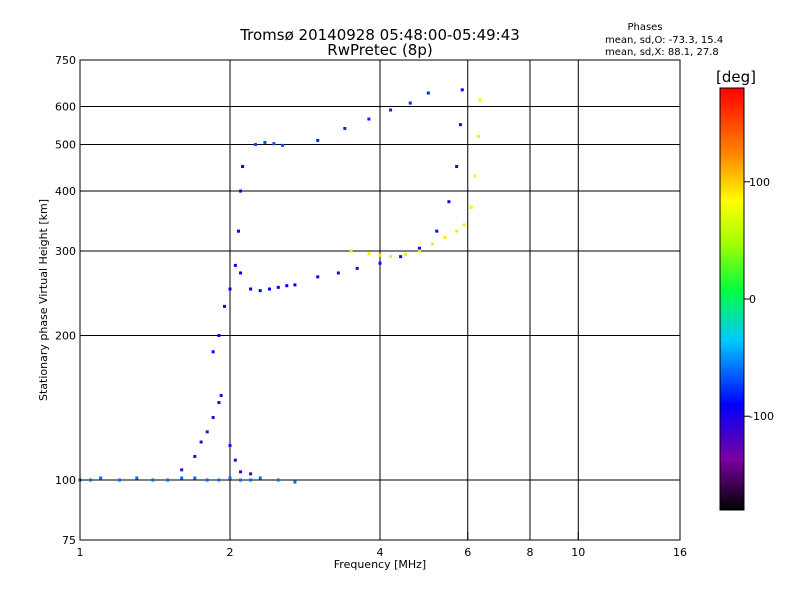  Describe the element at coordinates (736, 77) in the screenshot. I see `colorbar-label: [deg]` at that location.